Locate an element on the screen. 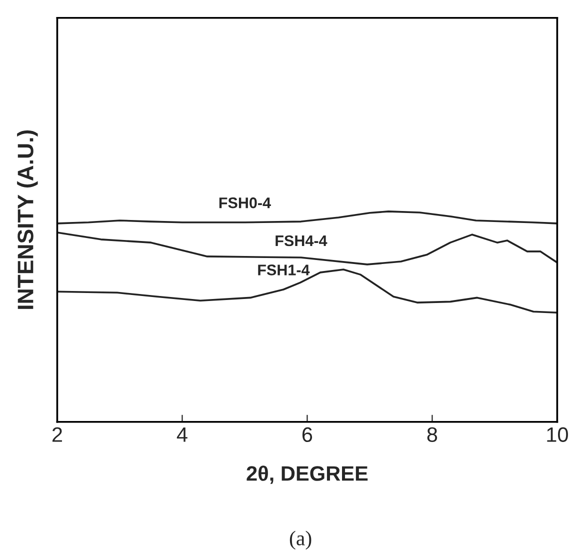  x-tick-label: 6 is located at coordinates (307, 434).